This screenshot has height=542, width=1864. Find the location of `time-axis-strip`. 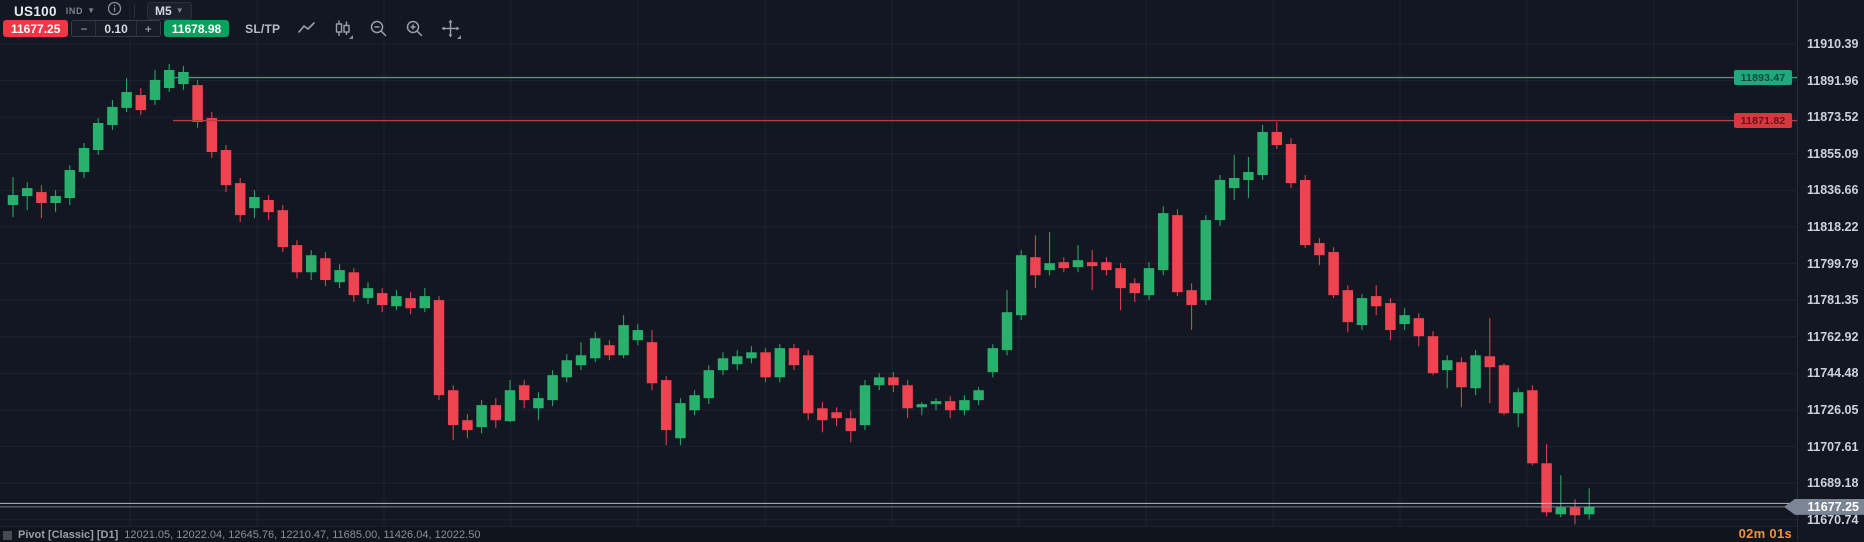

time-axis-strip is located at coordinates (898, 534).